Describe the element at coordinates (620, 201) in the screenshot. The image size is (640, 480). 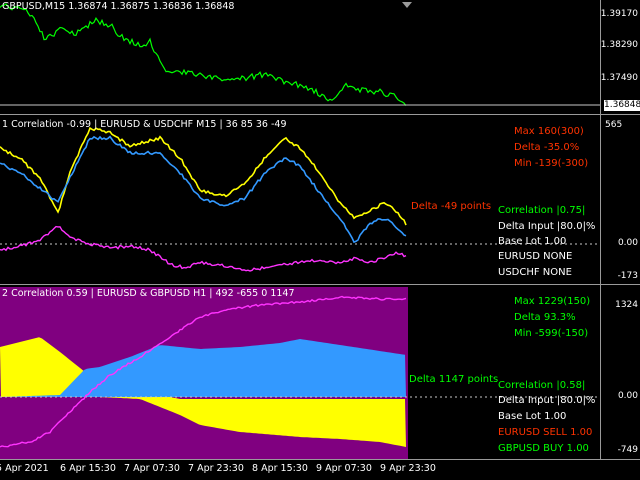
I see `pane1-scale: 565 0.00 -173` at that location.